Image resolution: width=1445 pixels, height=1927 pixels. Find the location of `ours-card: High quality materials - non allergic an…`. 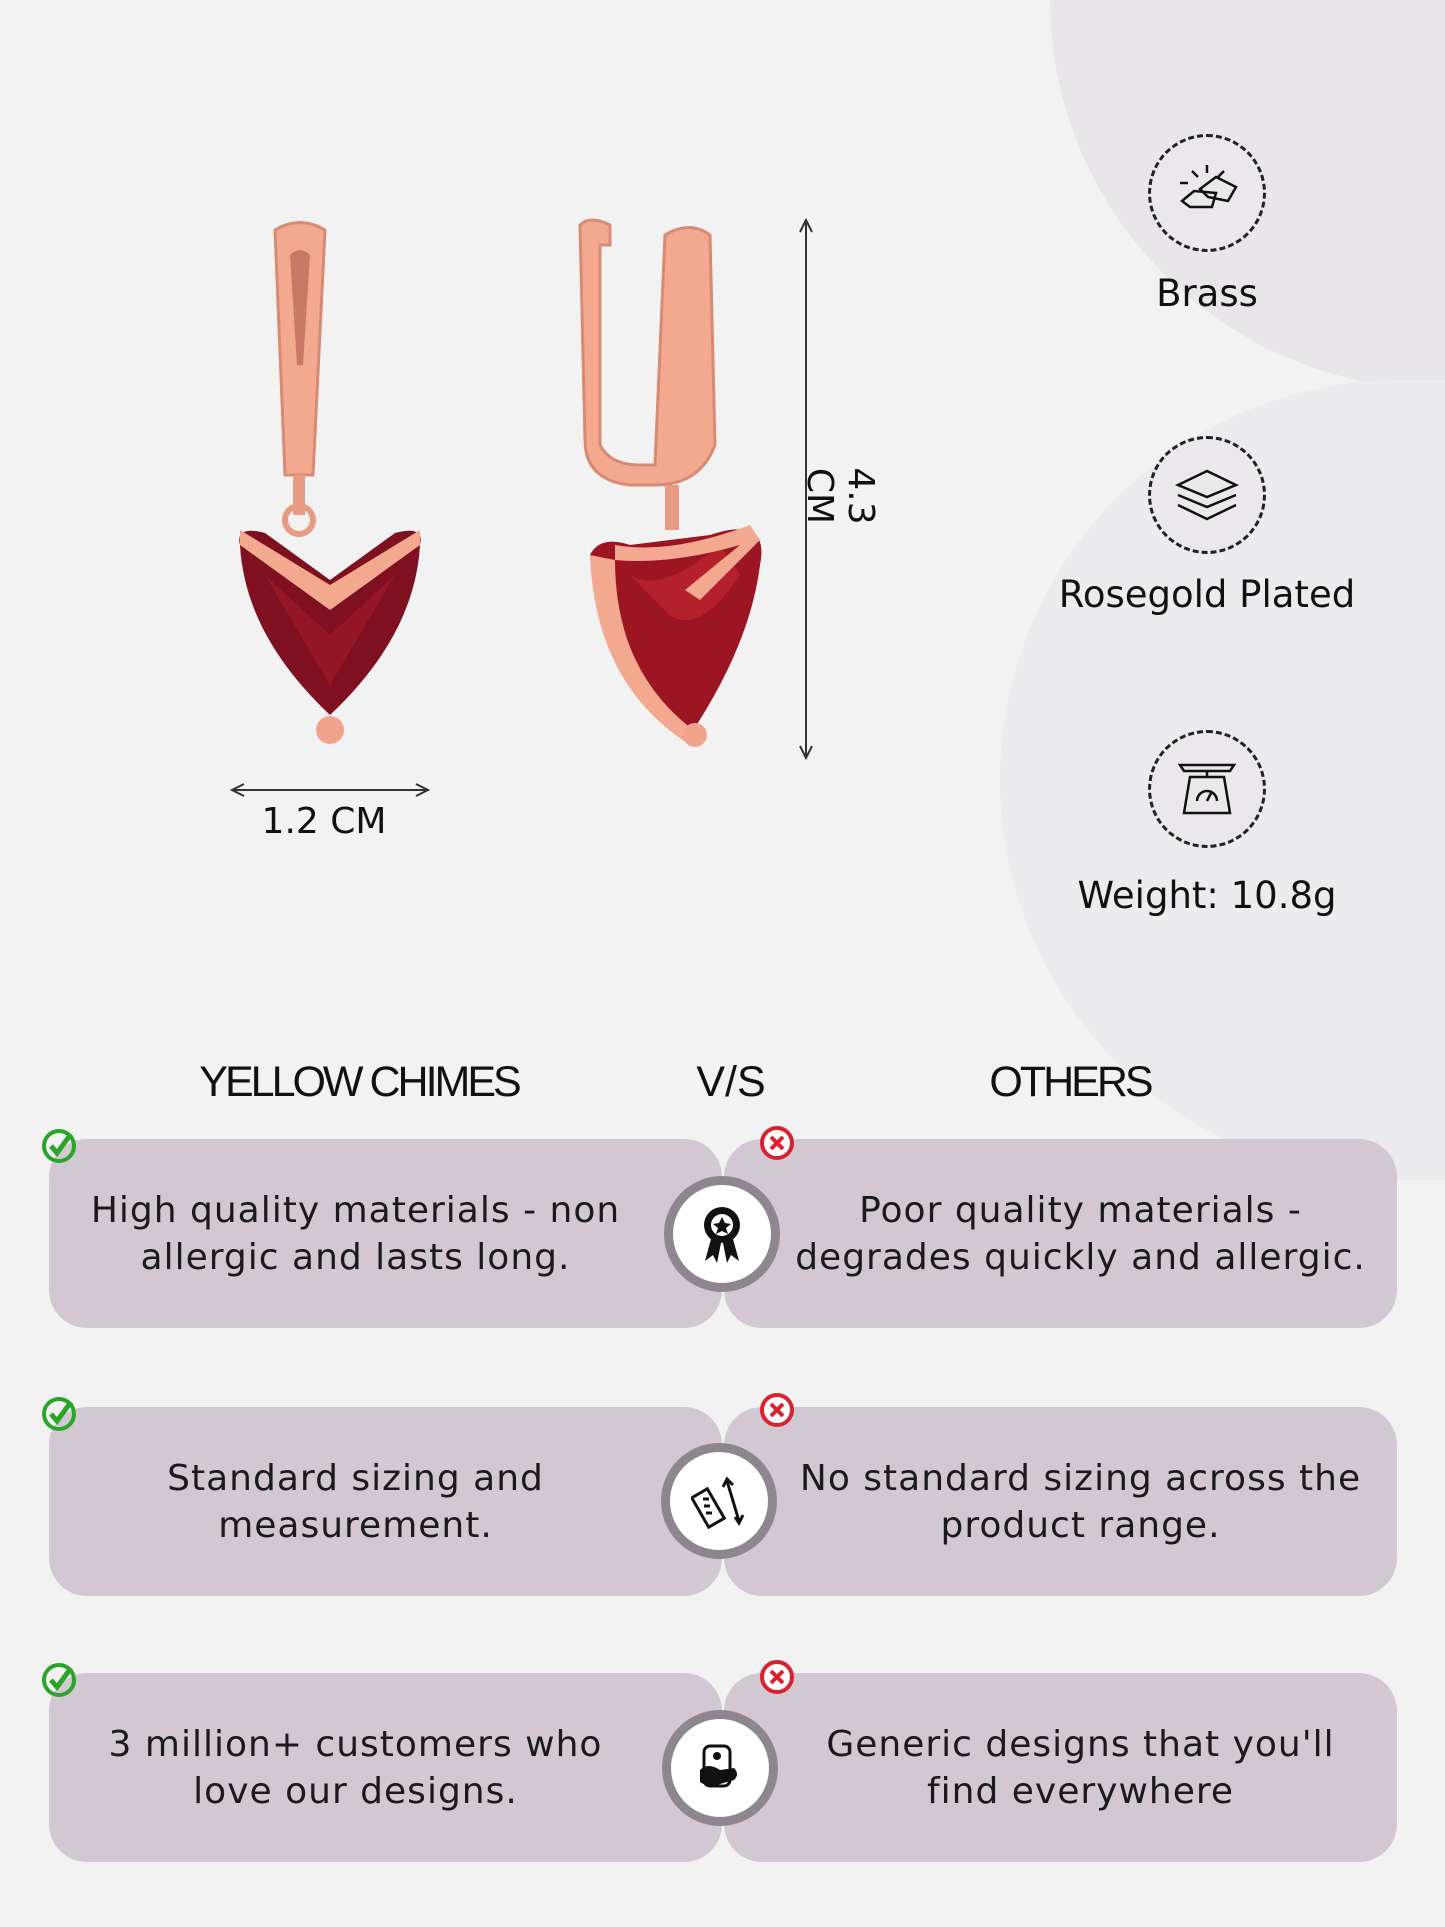

ours-card: High quality materials - non allergic an… is located at coordinates (385, 1233).